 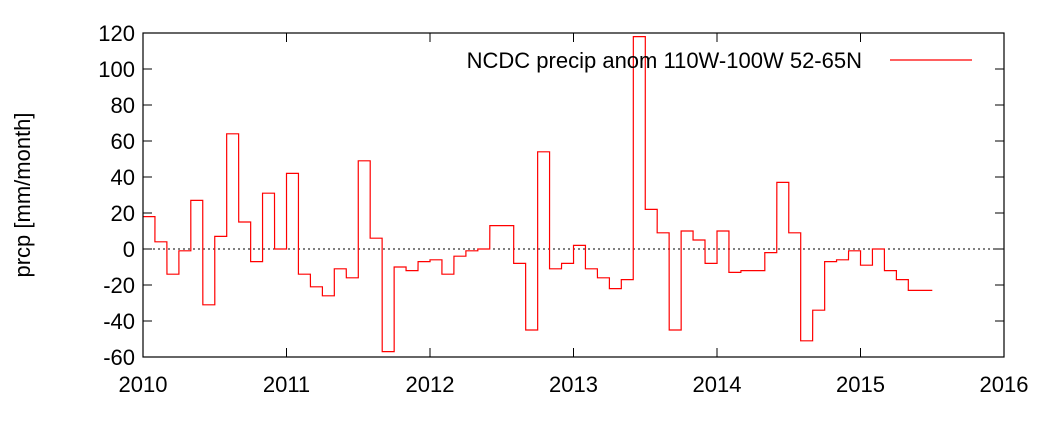 What do you see at coordinates (573, 384) in the screenshot?
I see `x-tick-label: 2013` at bounding box center [573, 384].